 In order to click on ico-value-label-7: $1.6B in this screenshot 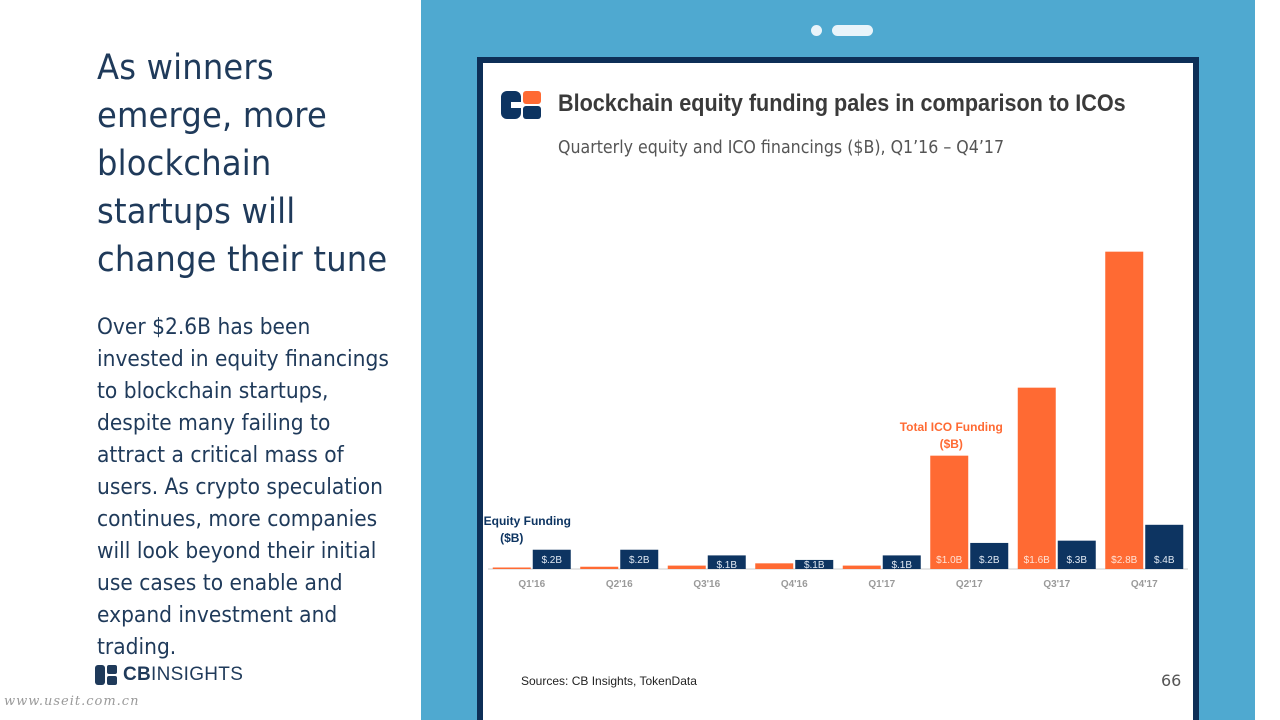, I will do `click(1037, 560)`.